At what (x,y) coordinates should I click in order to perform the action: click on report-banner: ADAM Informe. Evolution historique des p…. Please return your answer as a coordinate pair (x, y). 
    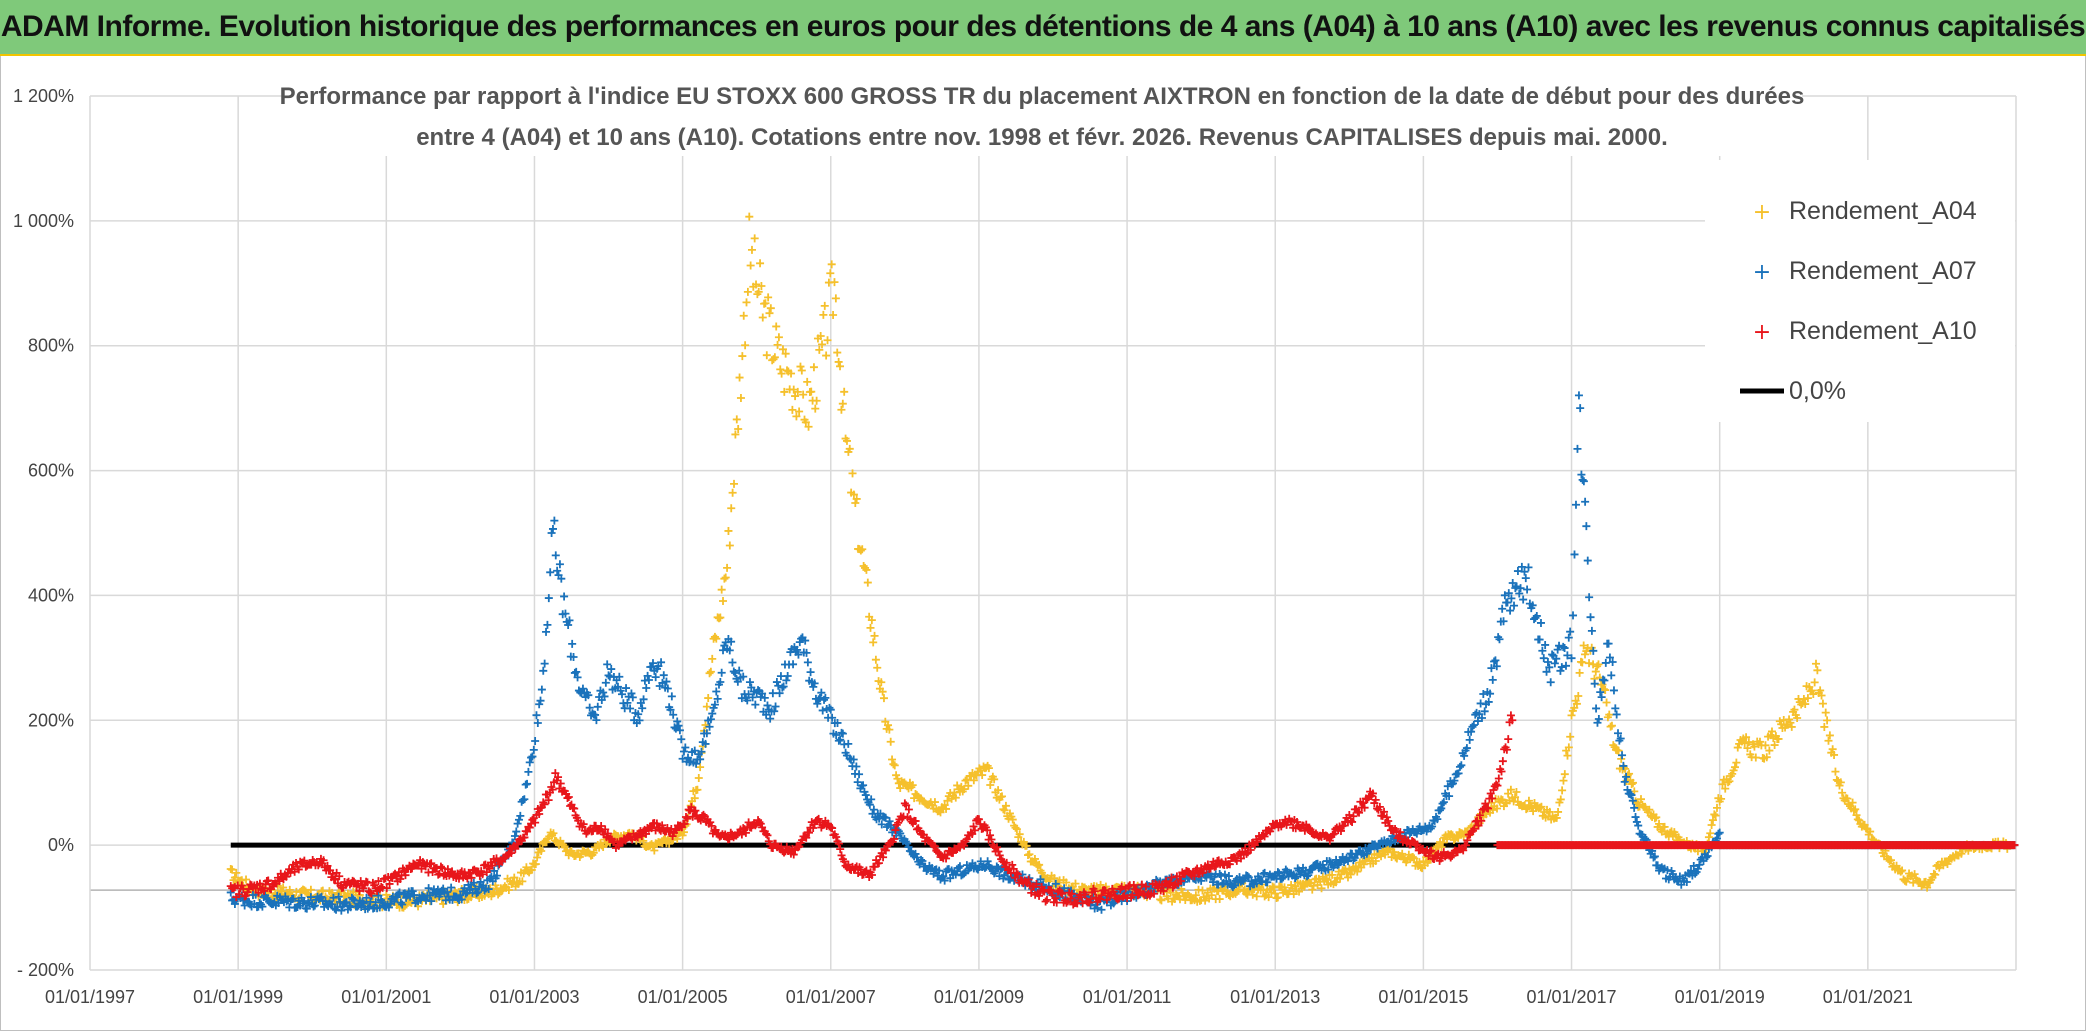
    Looking at the image, I should click on (1043, 28).